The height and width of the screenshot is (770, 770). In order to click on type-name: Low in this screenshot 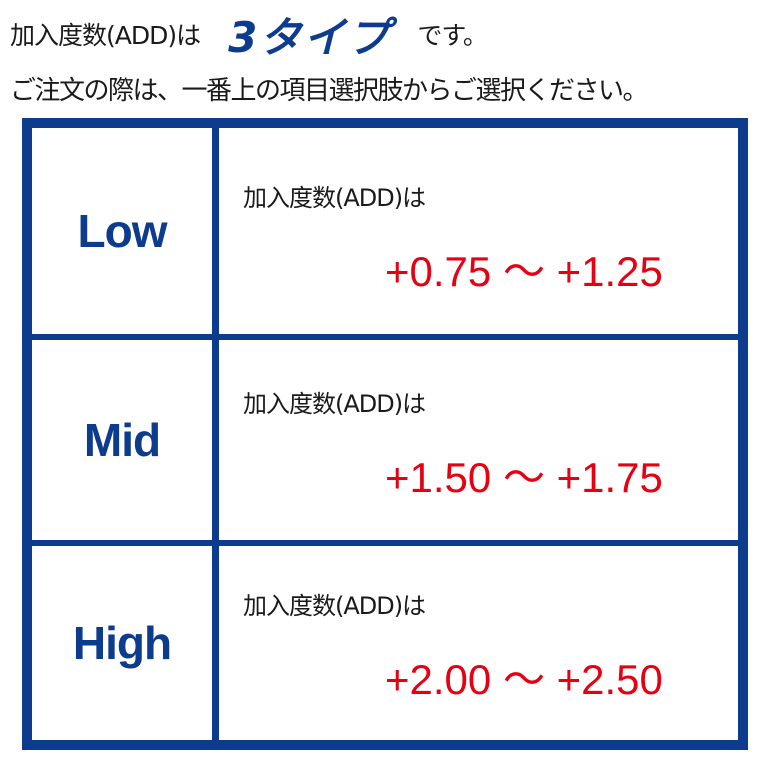, I will do `click(122, 231)`.